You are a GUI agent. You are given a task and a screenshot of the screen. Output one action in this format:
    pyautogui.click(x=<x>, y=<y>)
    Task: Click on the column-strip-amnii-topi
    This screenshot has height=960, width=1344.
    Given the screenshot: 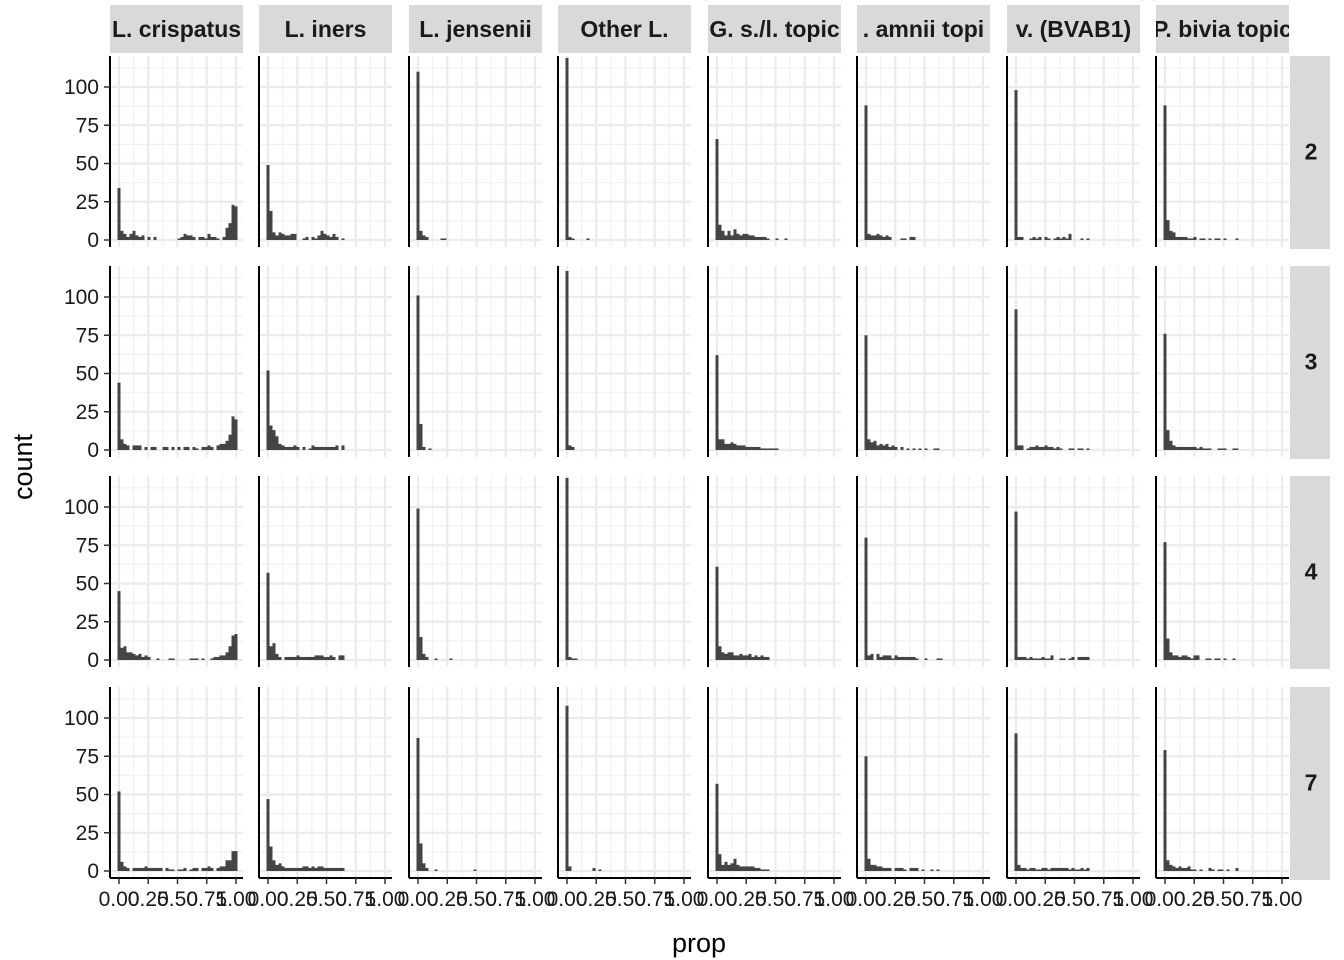 What is the action you would take?
    pyautogui.click(x=923, y=29)
    